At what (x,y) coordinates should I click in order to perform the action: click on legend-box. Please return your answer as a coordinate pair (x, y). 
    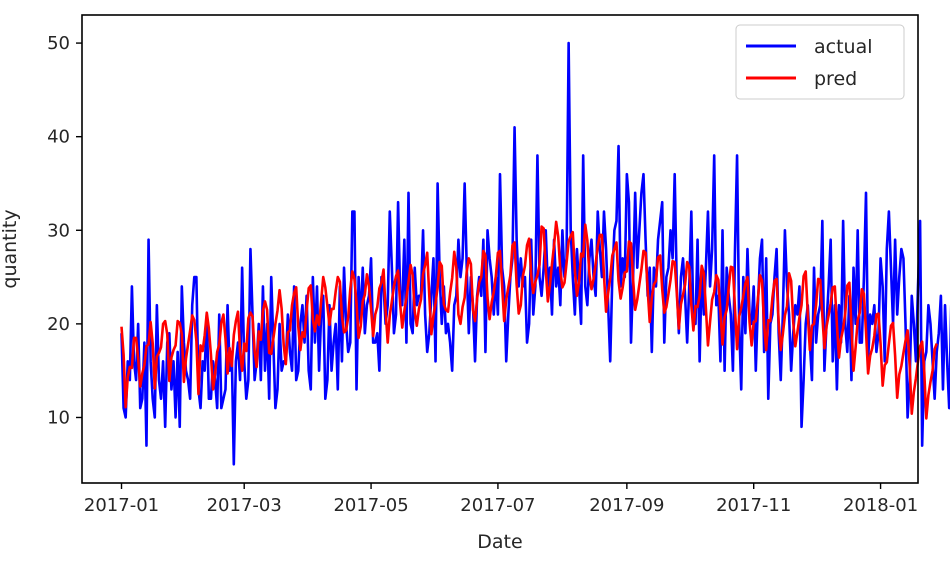
    Looking at the image, I should click on (820, 62).